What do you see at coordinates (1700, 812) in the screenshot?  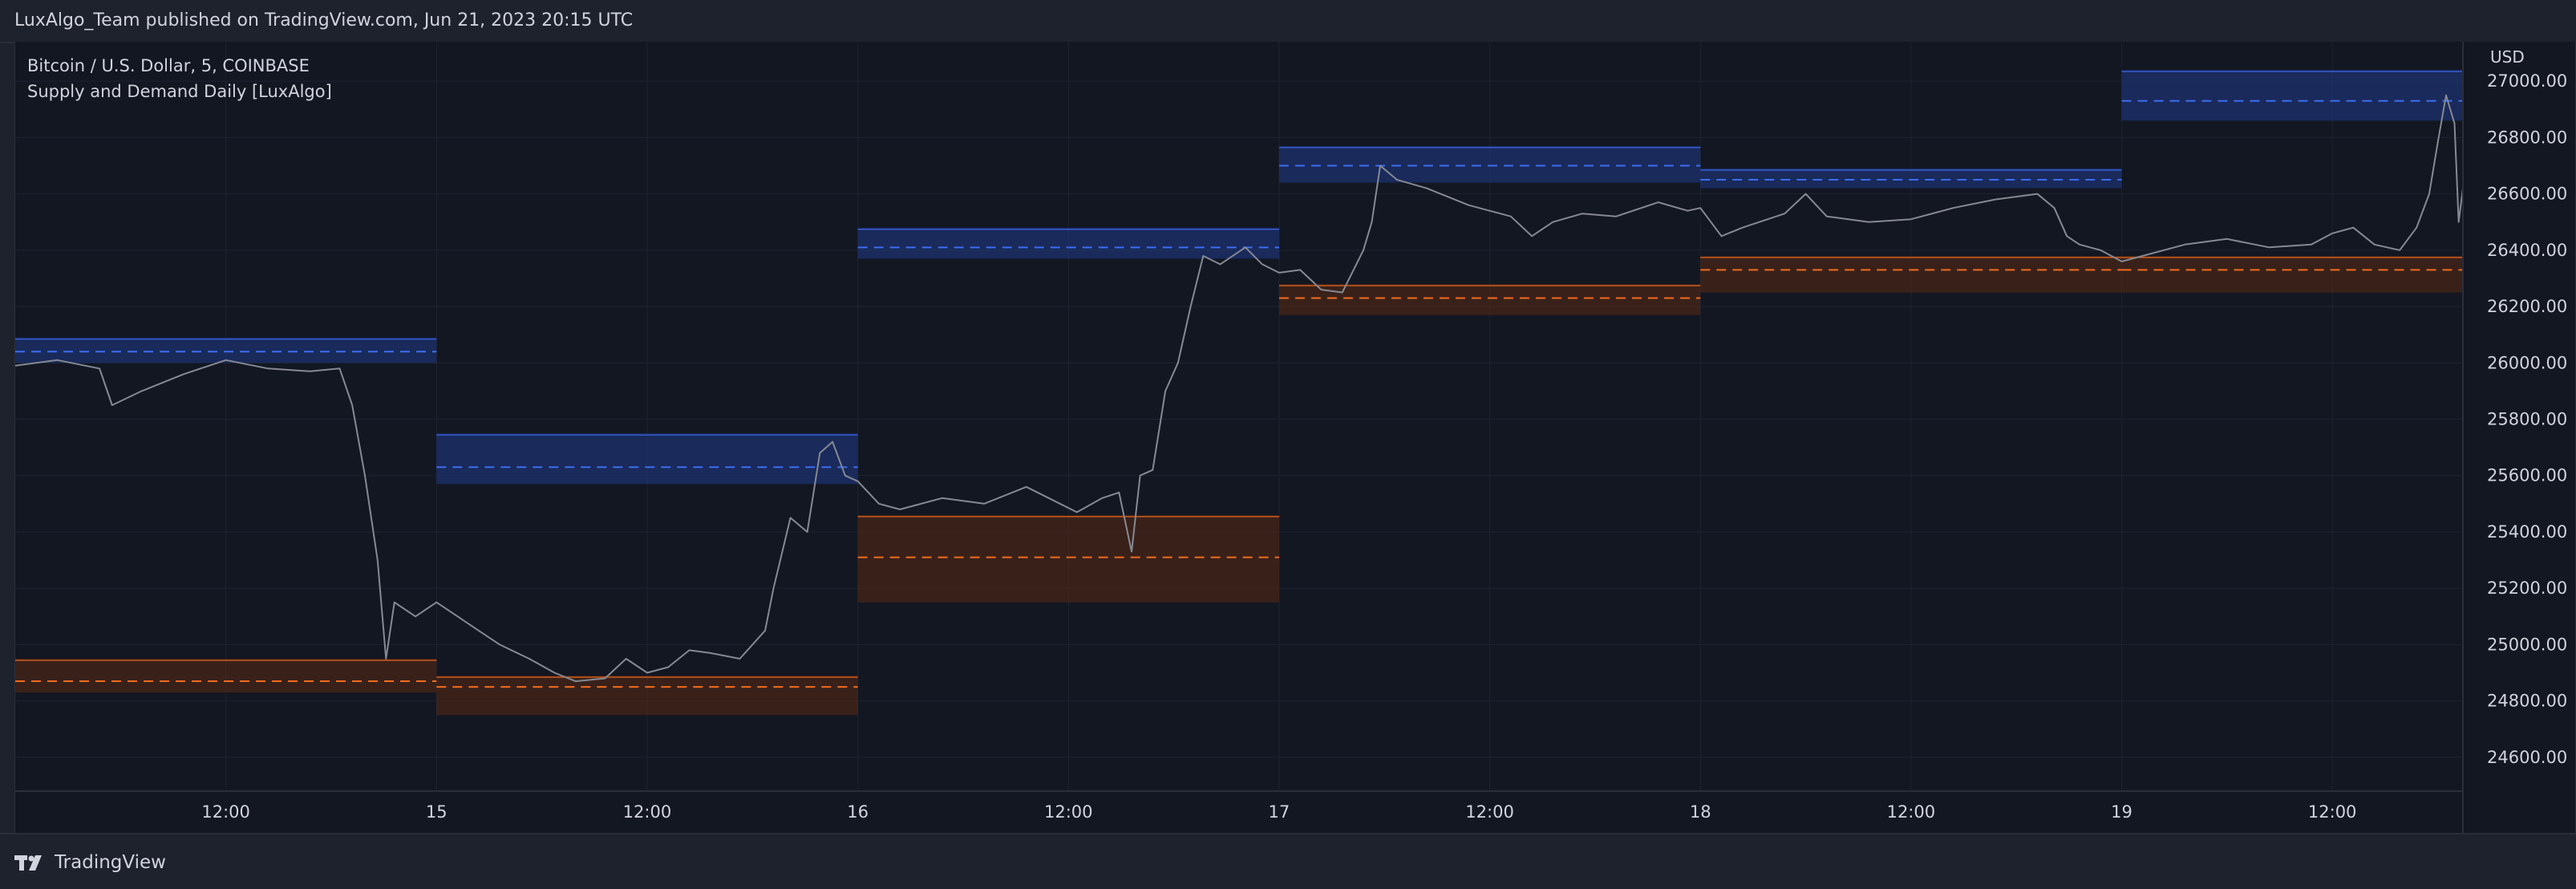 I see `x-tick-label: 18` at bounding box center [1700, 812].